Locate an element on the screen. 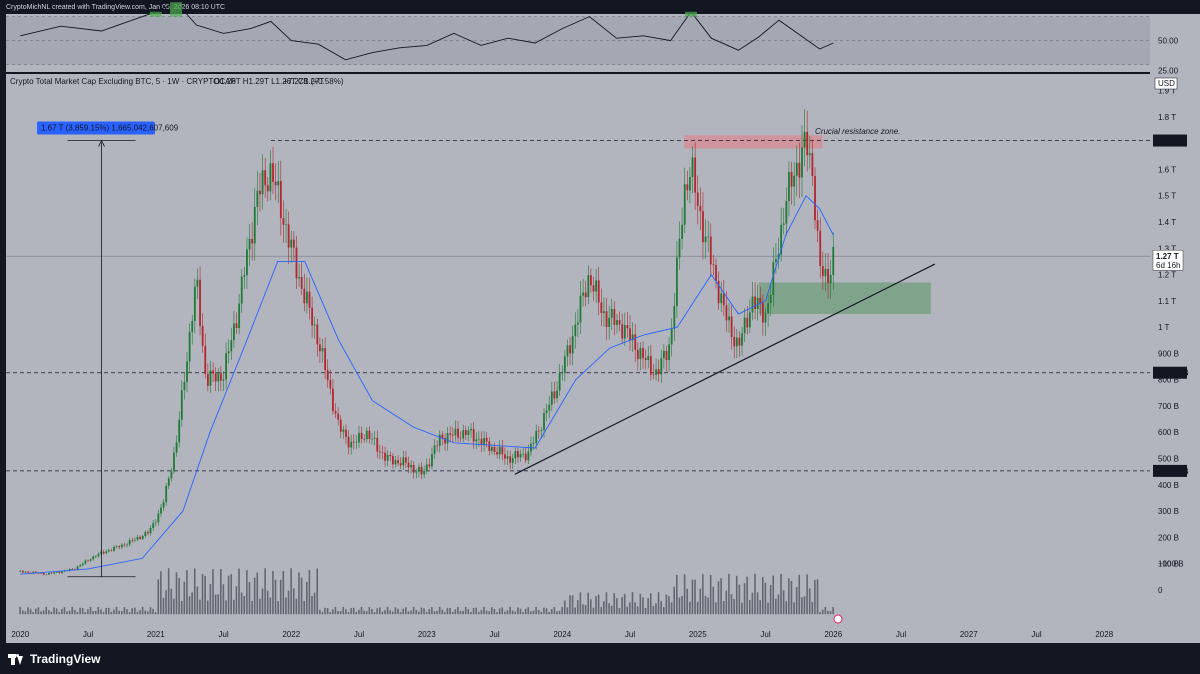 This screenshot has width=1200, height=674. level-badge is located at coordinates (1170, 470).